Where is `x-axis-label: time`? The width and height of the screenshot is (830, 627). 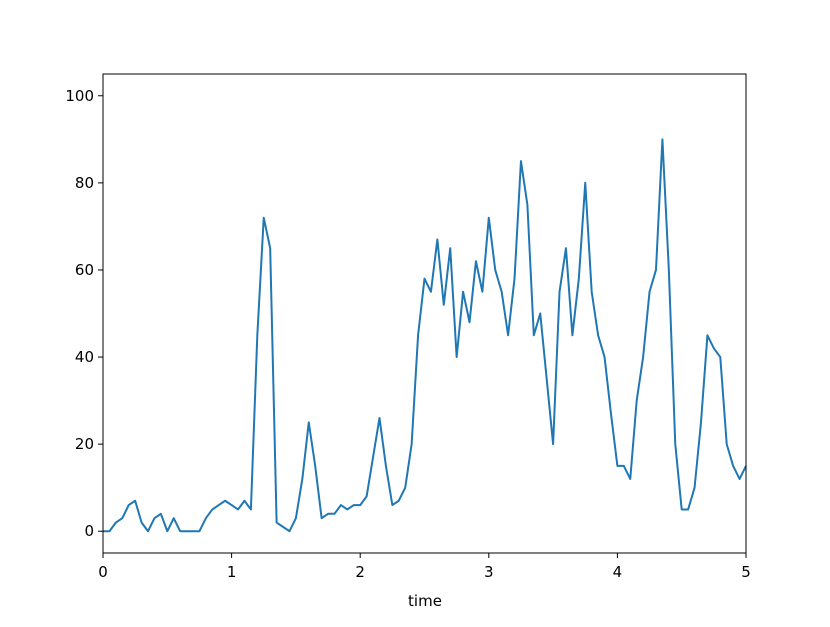
x-axis-label: time is located at coordinates (425, 601).